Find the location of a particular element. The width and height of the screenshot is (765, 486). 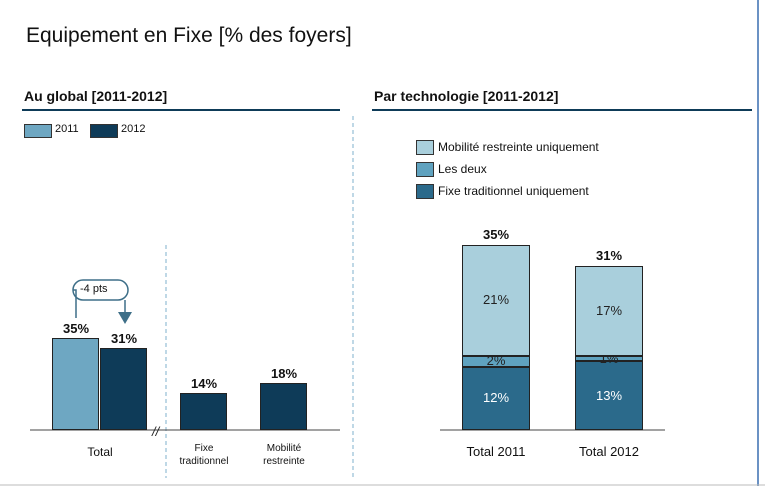

chart-title: Au global [2011-2012] is located at coordinates (96, 96).